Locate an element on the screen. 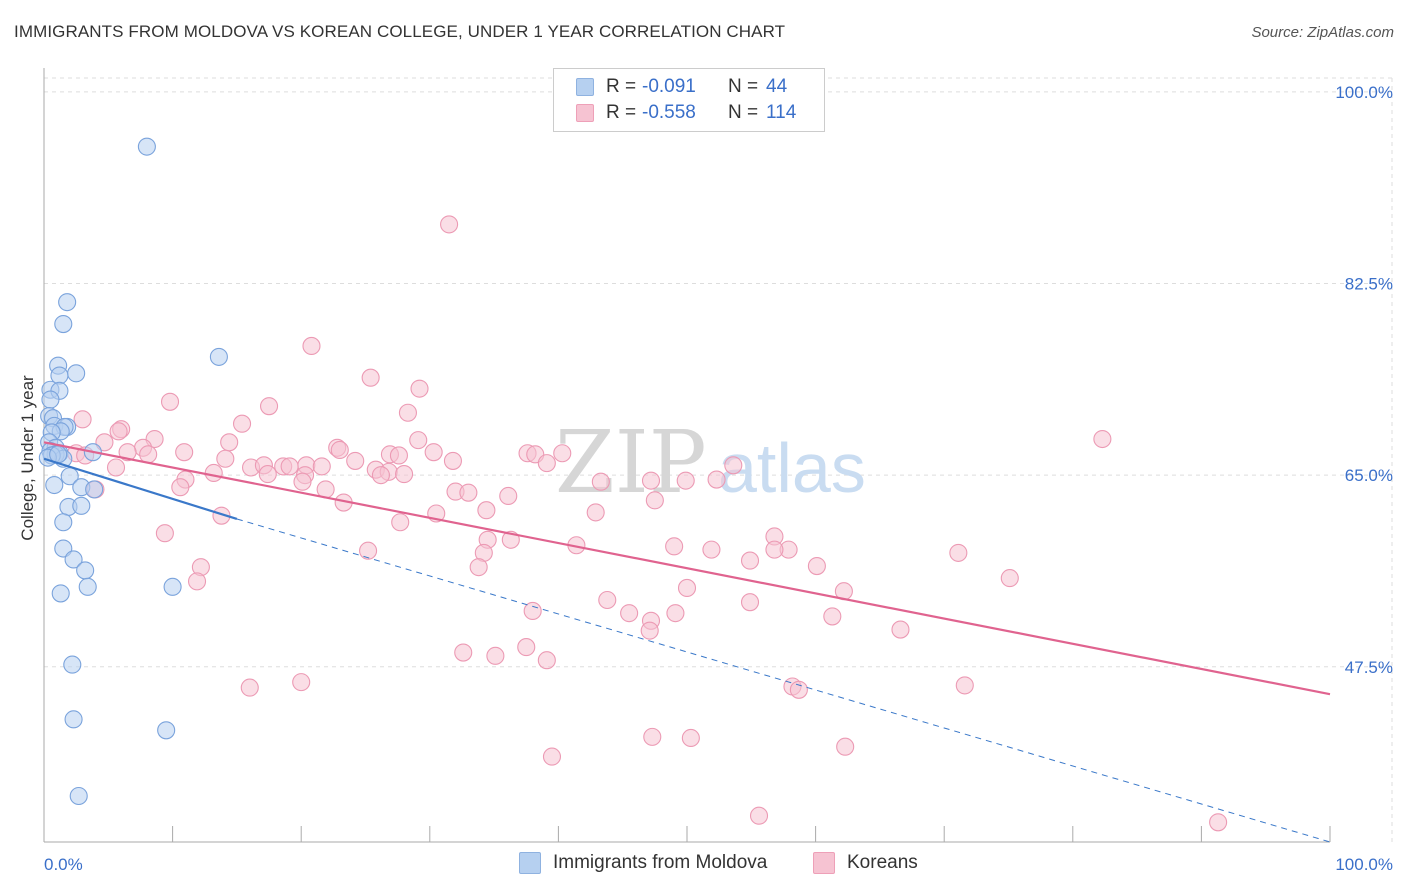  legend-row-moldova: R = -0.091 N = 44 is located at coordinates (681, 87).